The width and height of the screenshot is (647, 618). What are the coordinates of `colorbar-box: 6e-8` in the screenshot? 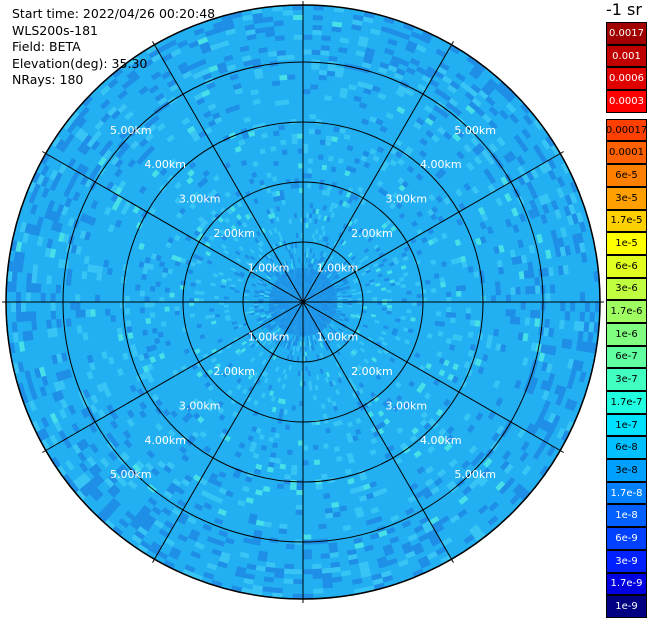 It's located at (626, 448).